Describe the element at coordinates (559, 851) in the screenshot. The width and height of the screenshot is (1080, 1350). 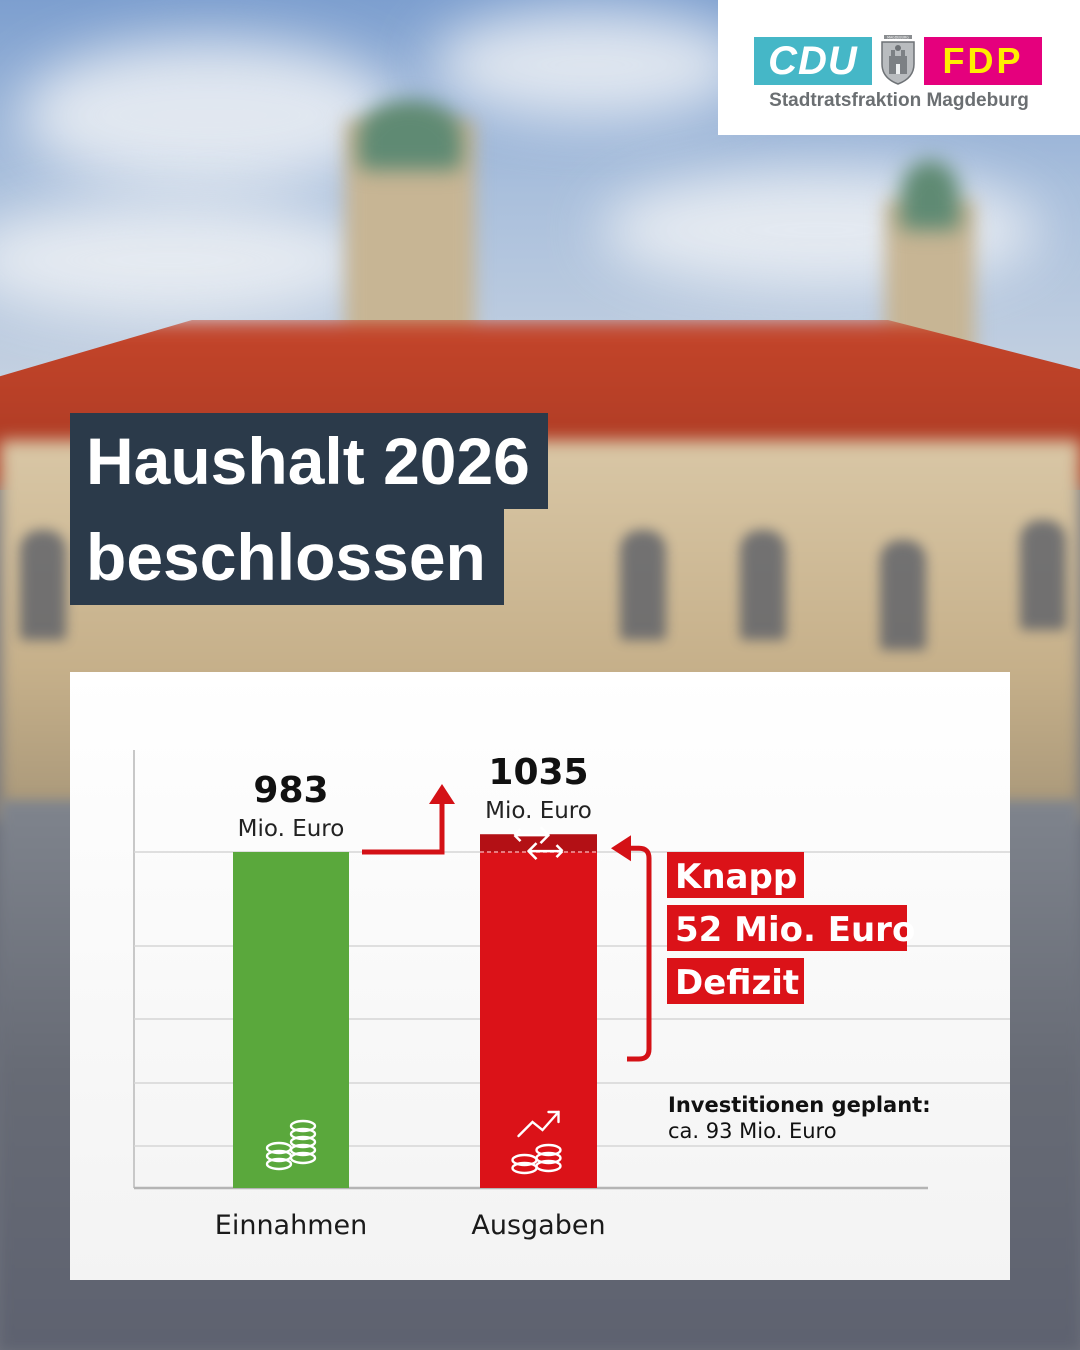
I see `exchange-arrow-bottom-tail` at that location.